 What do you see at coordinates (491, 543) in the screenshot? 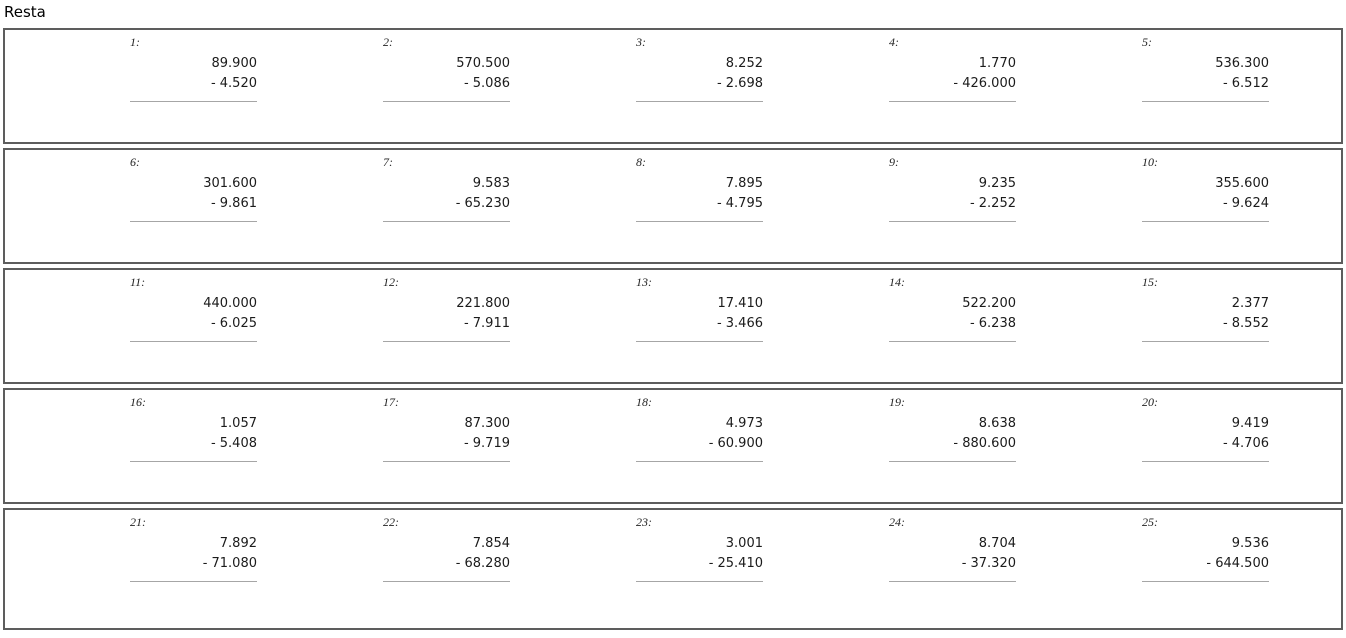
I see `minuend-value: 7.854` at bounding box center [491, 543].